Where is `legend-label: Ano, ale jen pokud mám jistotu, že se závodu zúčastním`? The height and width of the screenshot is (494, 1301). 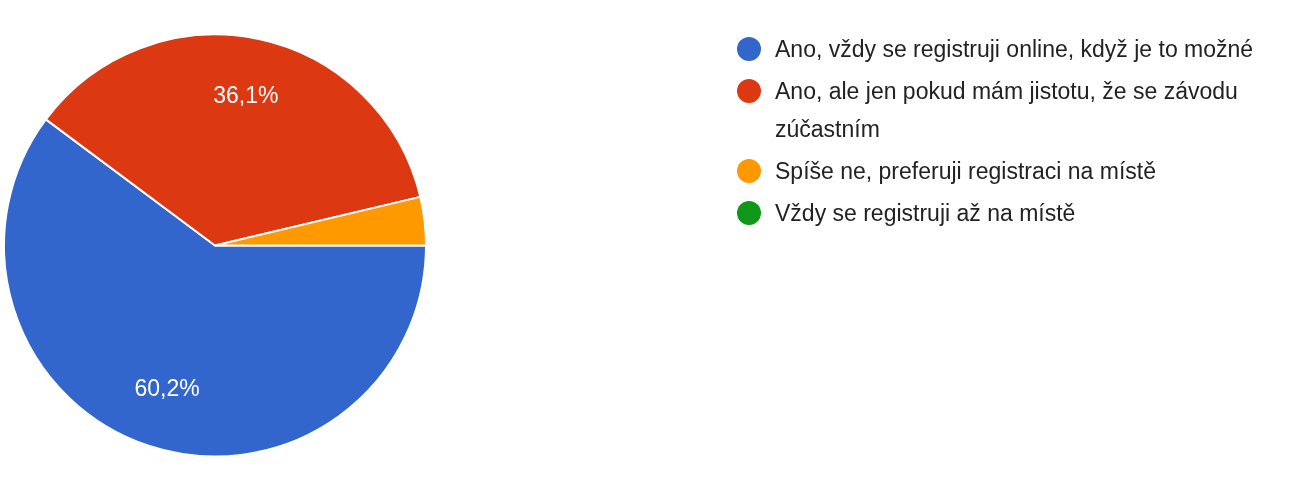
legend-label: Ano, ale jen pokud mám jistotu, že se závodu zúčastním is located at coordinates (1007, 110).